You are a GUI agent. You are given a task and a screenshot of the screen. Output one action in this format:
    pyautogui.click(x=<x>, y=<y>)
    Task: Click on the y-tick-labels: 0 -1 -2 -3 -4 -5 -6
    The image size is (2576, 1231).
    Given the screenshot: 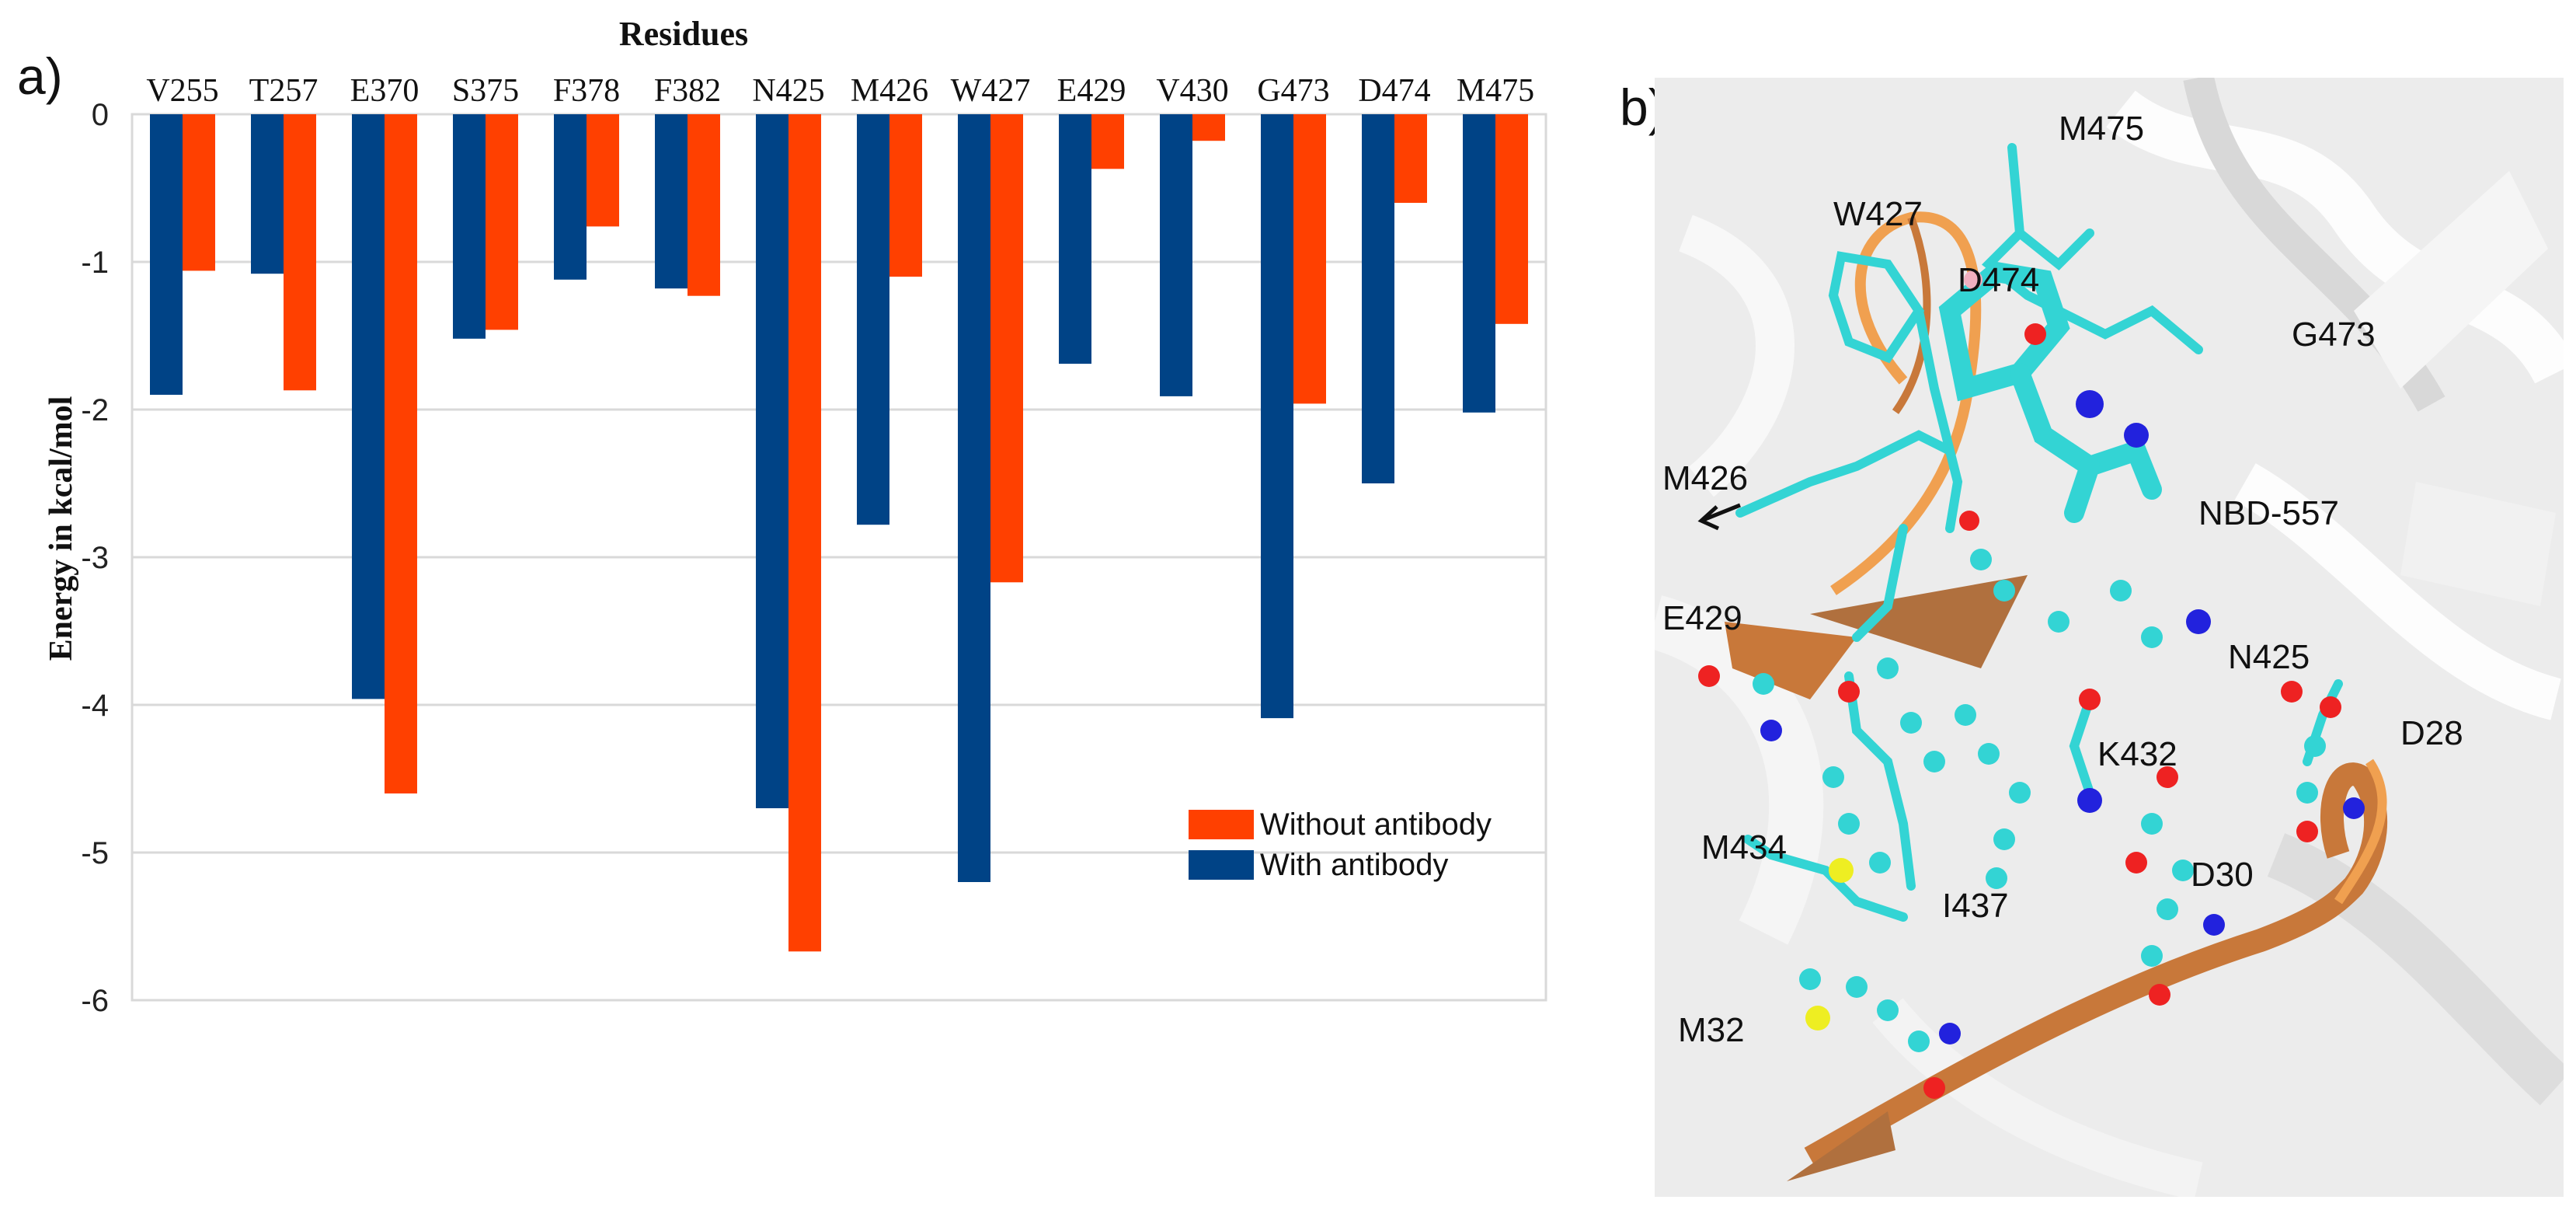 What is the action you would take?
    pyautogui.click(x=95, y=558)
    